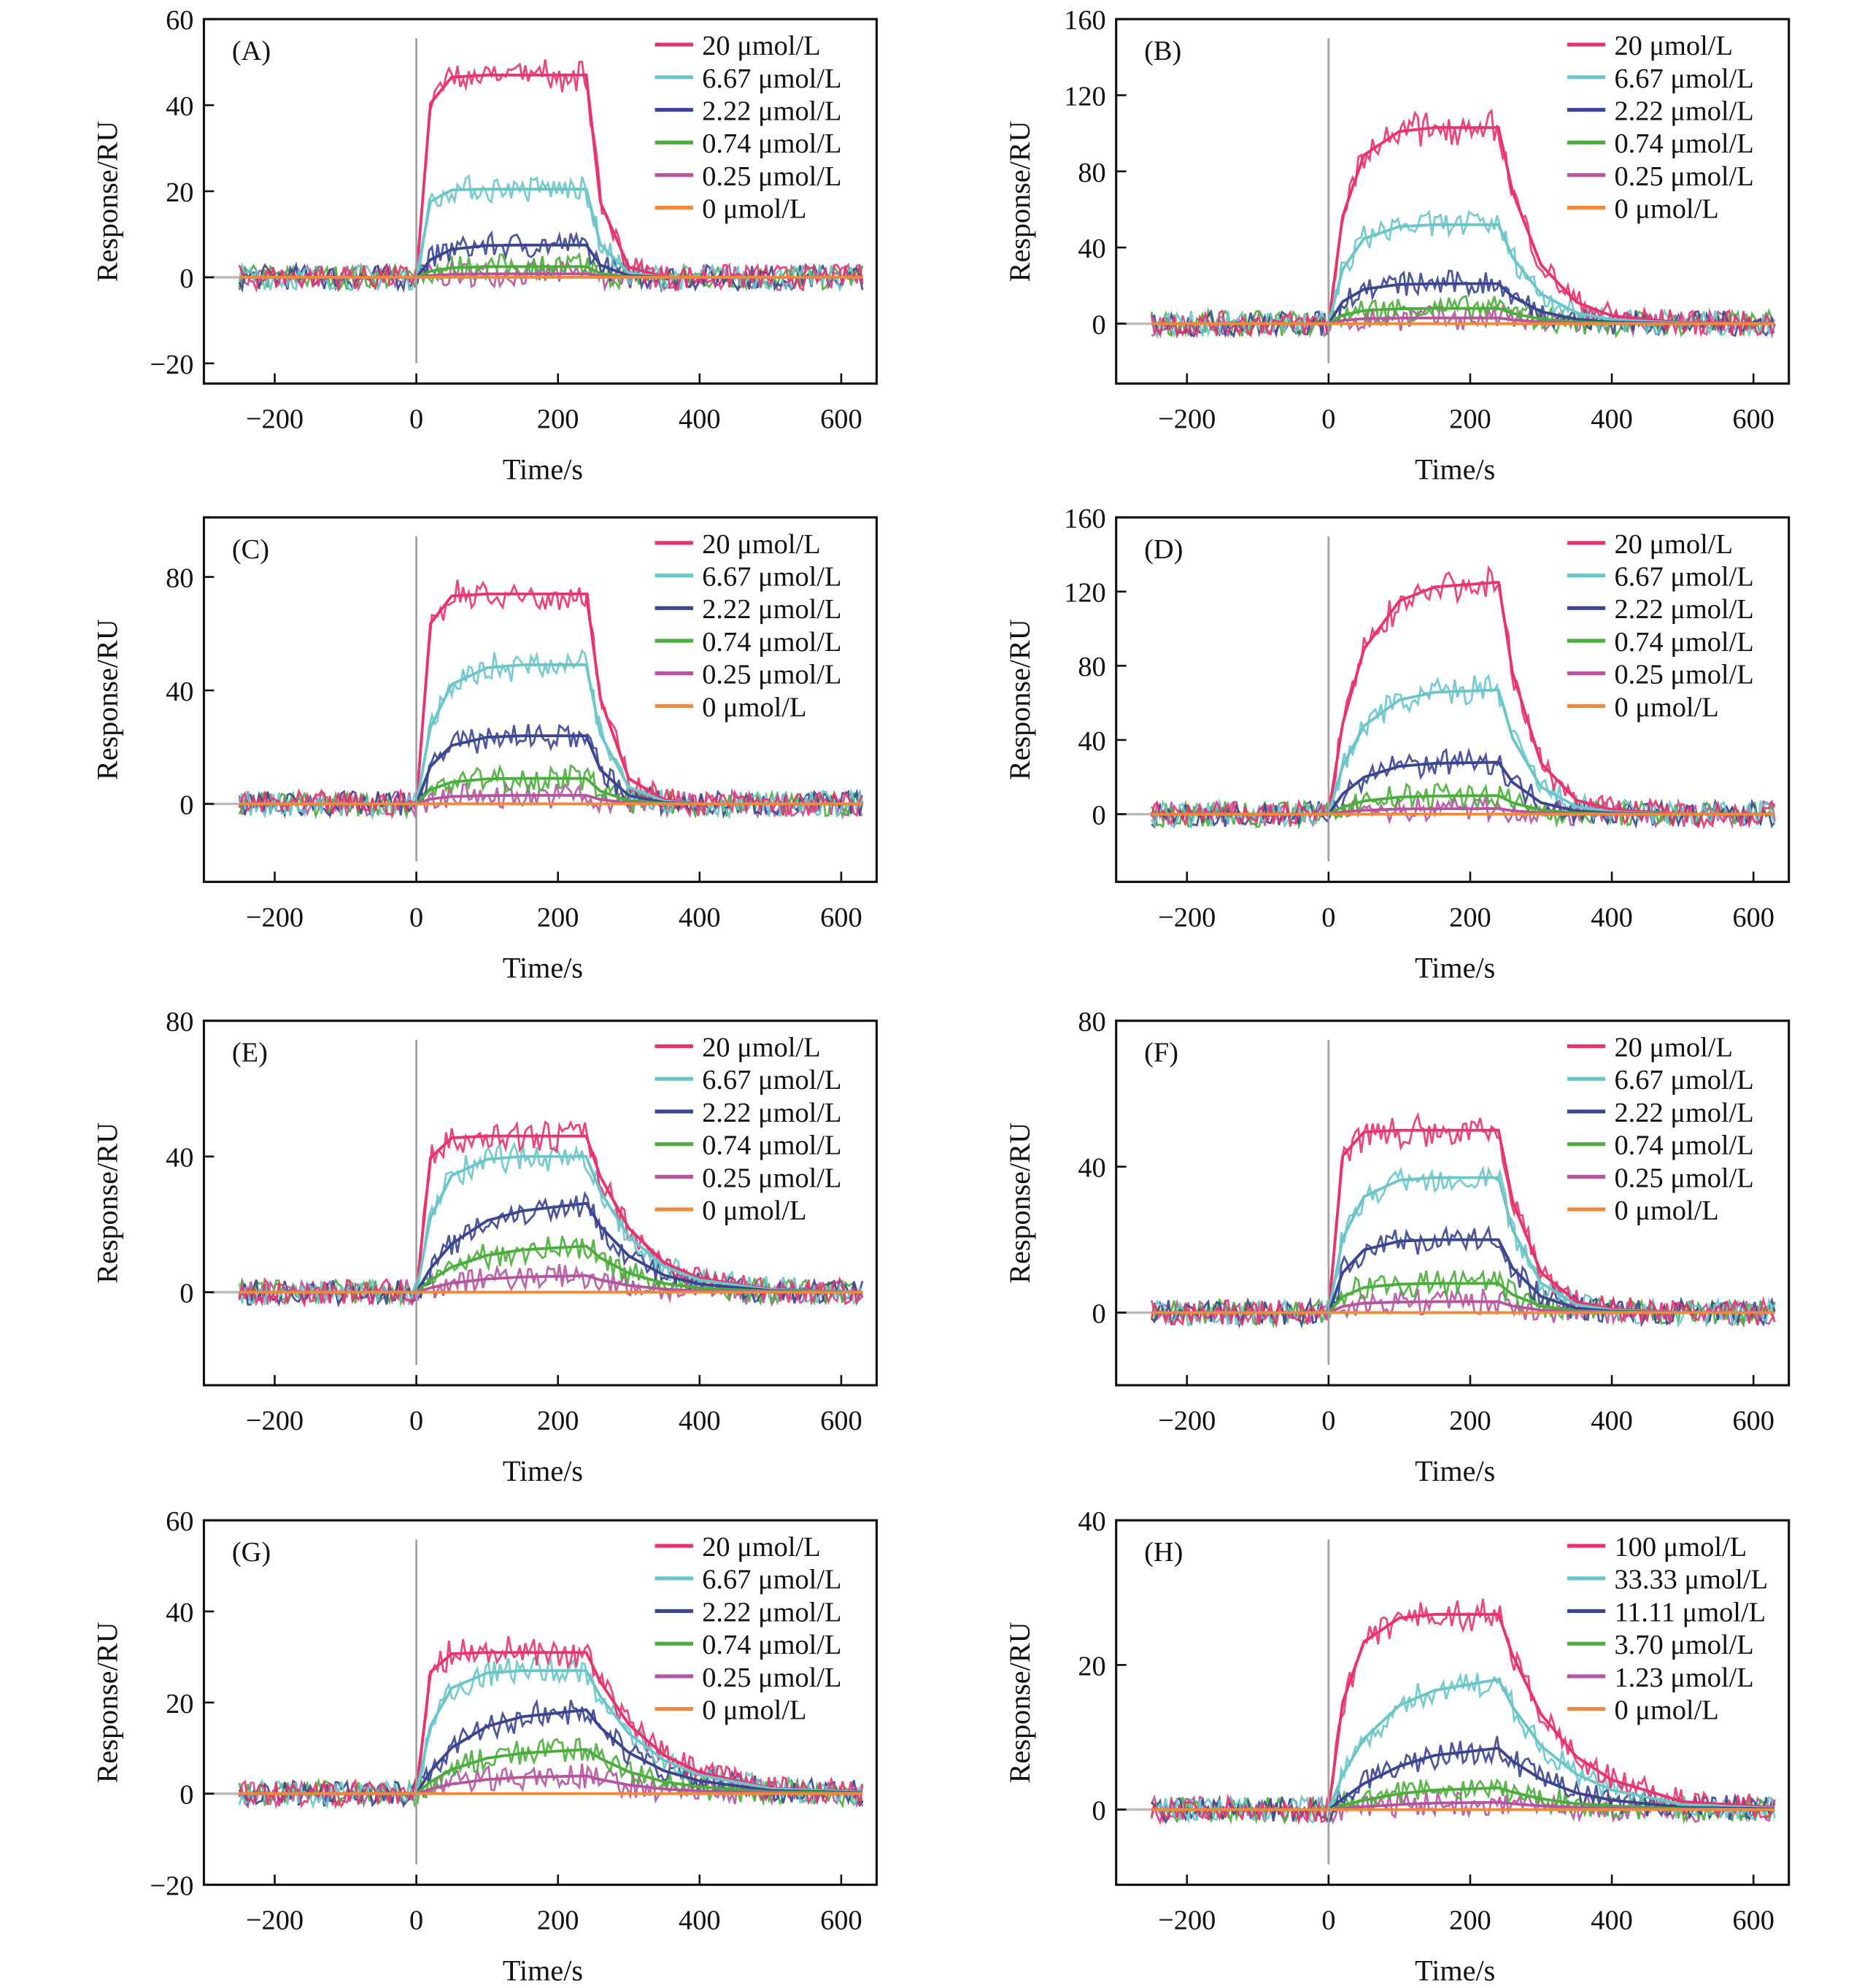 The image size is (1873, 1988). Describe the element at coordinates (1683, 1645) in the screenshot. I see `legend-label: 3.70 μmol/L` at that location.